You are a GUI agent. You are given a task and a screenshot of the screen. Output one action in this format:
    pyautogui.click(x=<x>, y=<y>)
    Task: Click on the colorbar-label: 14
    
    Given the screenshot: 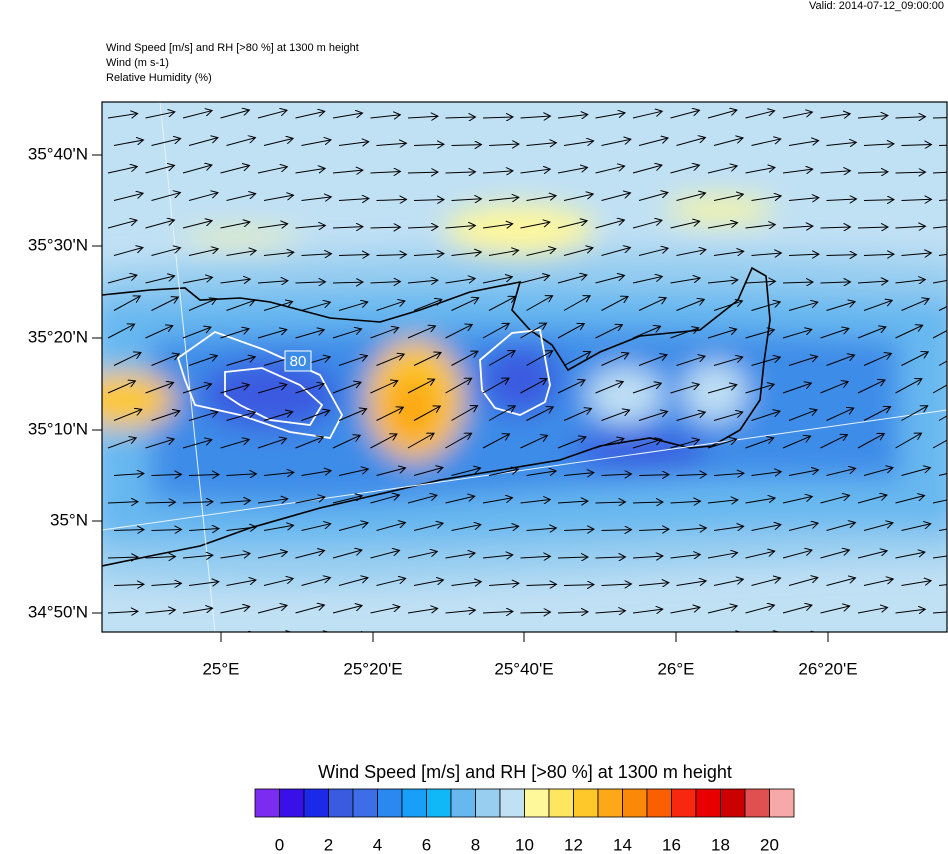 What is the action you would take?
    pyautogui.click(x=622, y=844)
    